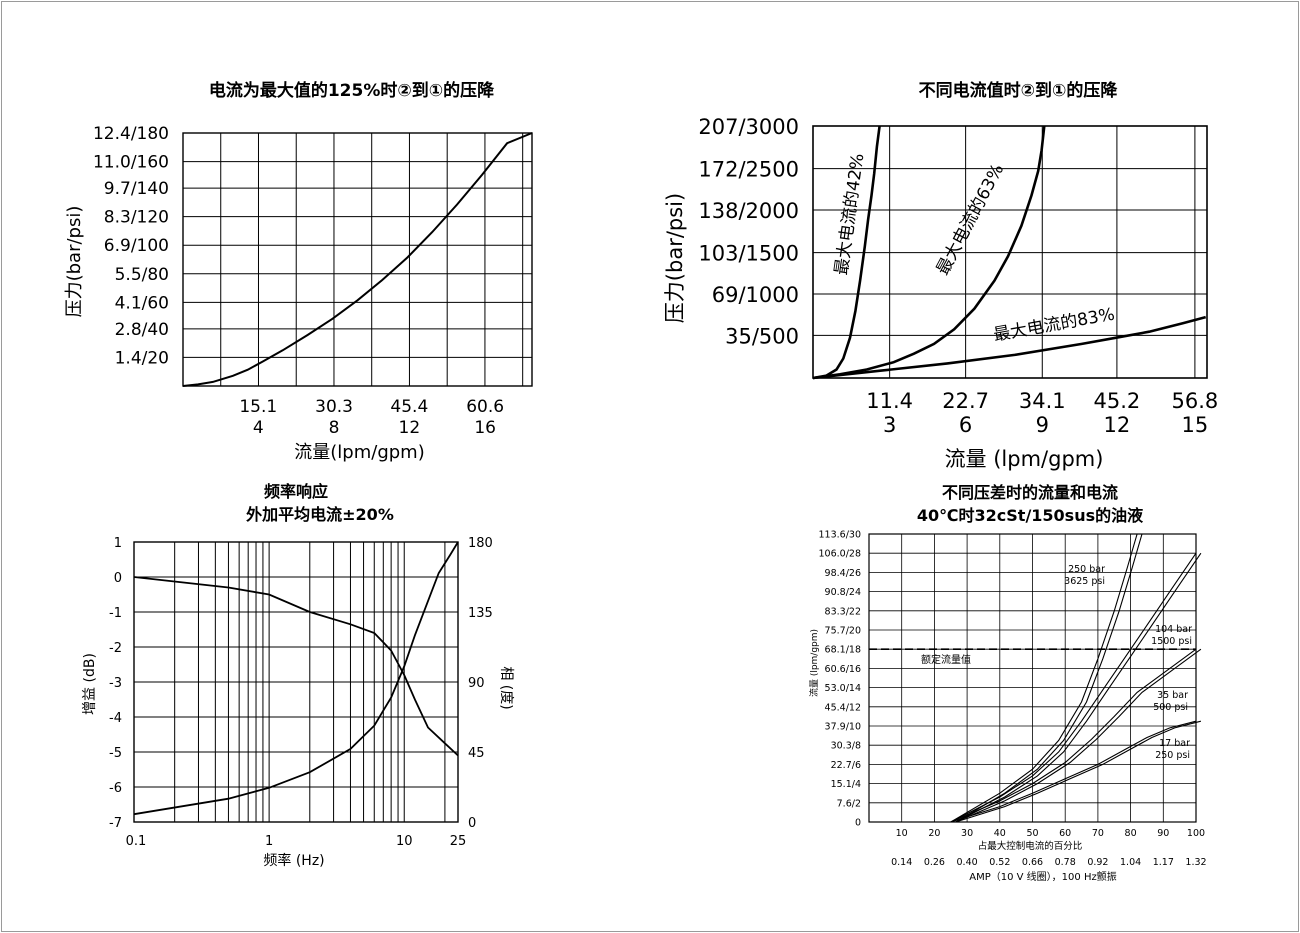  I want to click on chart4-y-tick-label: 7.6/2, so click(849, 803).